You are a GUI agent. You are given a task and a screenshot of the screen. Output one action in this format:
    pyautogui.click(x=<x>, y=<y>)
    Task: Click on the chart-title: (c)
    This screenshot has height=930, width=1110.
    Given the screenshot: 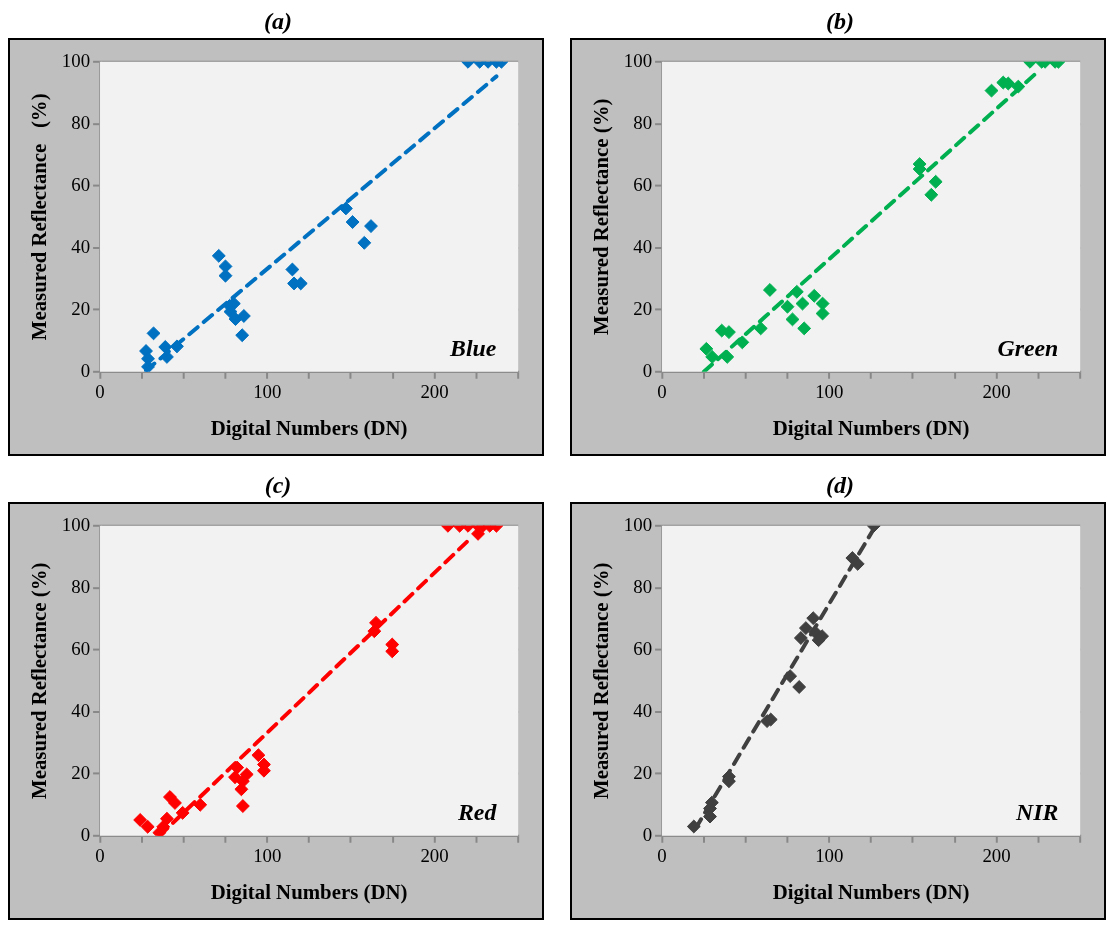 What is the action you would take?
    pyautogui.click(x=278, y=485)
    